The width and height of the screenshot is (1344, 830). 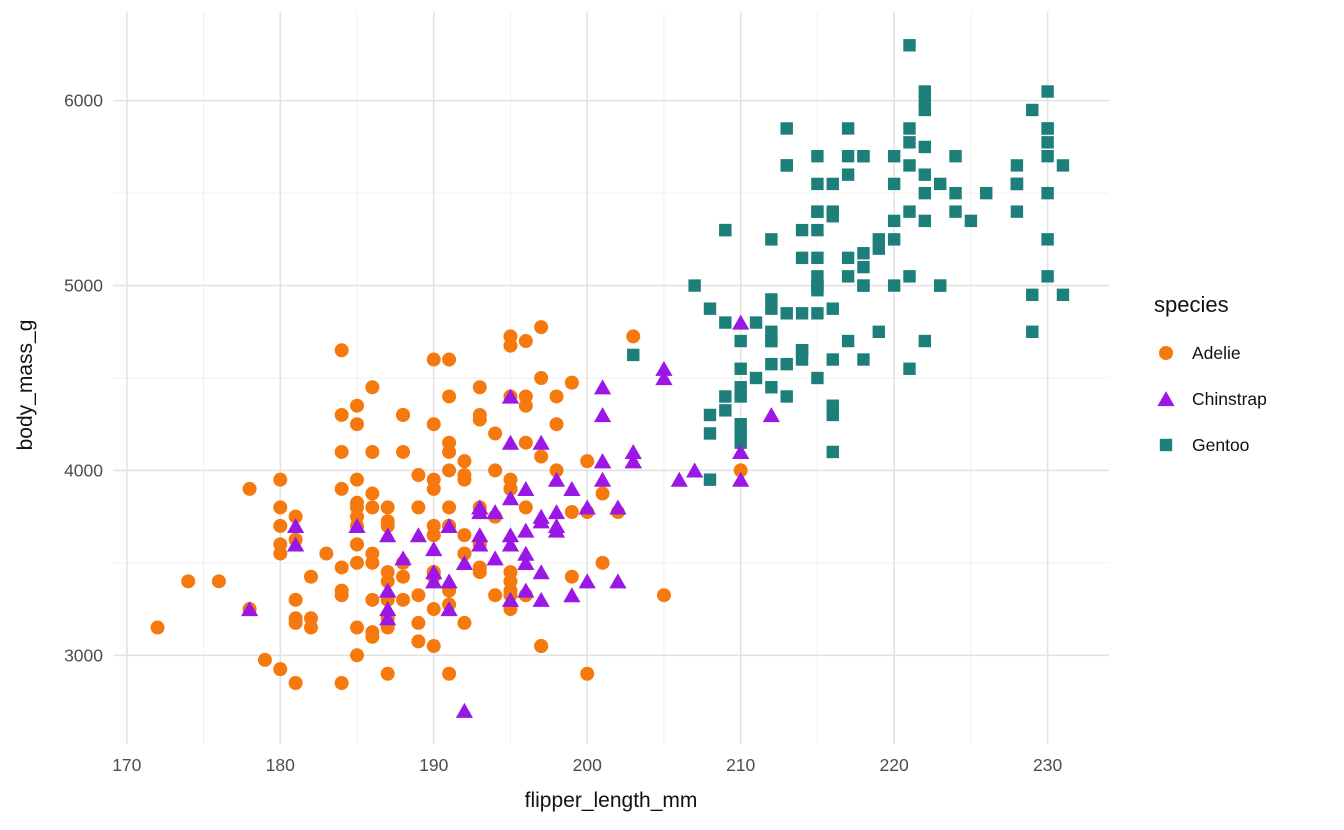 I want to click on legend-item-chinstrap: Chinstrap, so click(x=1210, y=399).